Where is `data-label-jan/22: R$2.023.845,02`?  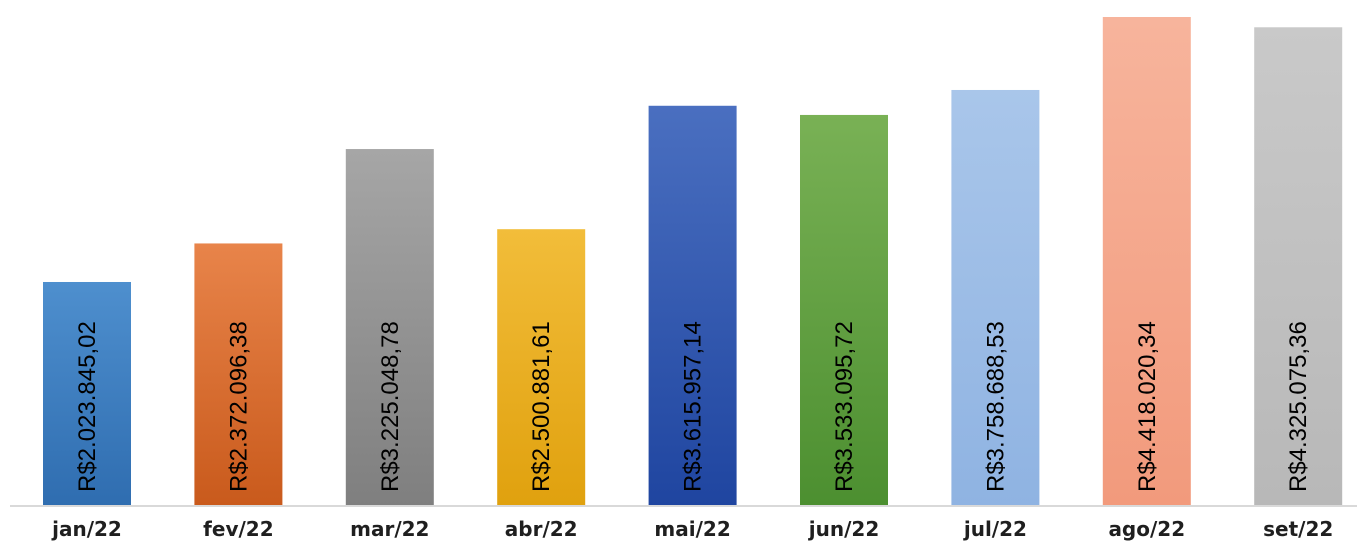
data-label-jan/22: R$2.023.845,02 is located at coordinates (87, 406).